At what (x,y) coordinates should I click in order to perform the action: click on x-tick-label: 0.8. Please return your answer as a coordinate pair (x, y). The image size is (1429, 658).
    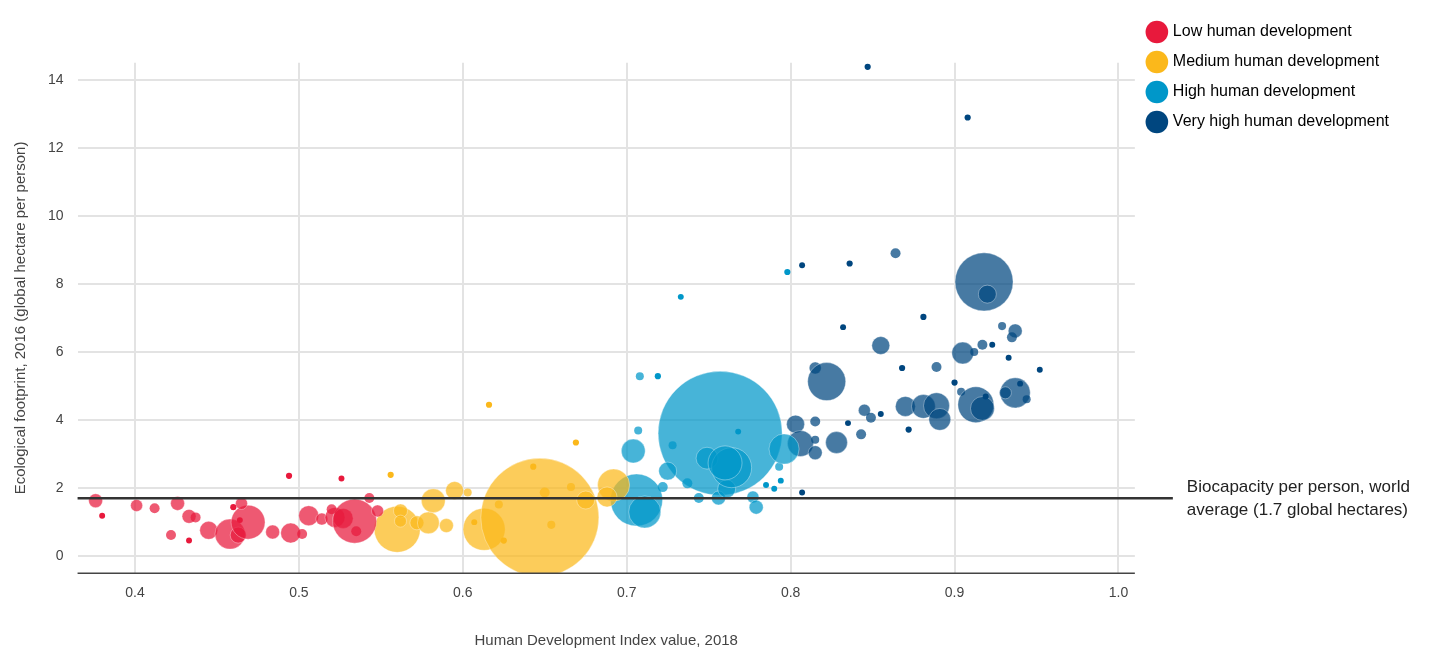
    Looking at the image, I should click on (790, 592).